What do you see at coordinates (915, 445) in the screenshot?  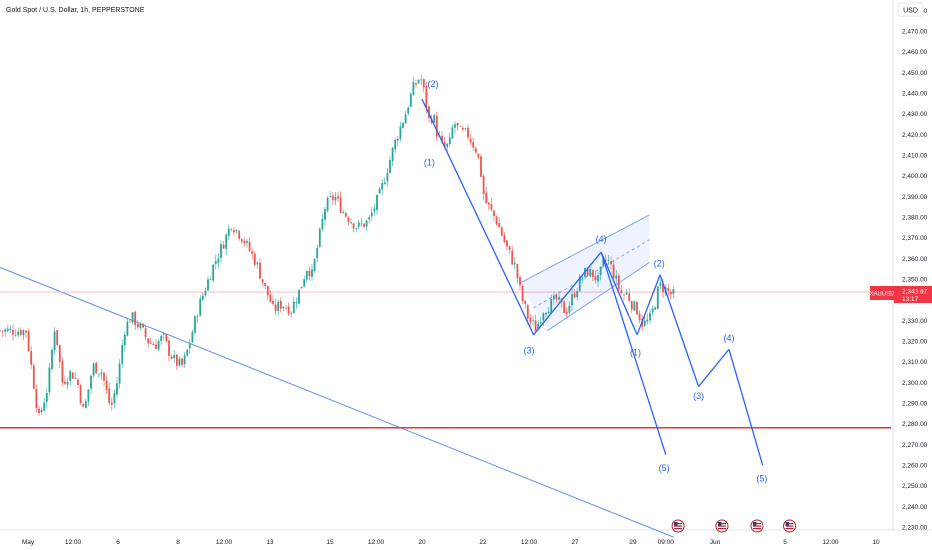 I see `y-tick-label: 2,270.00` at bounding box center [915, 445].